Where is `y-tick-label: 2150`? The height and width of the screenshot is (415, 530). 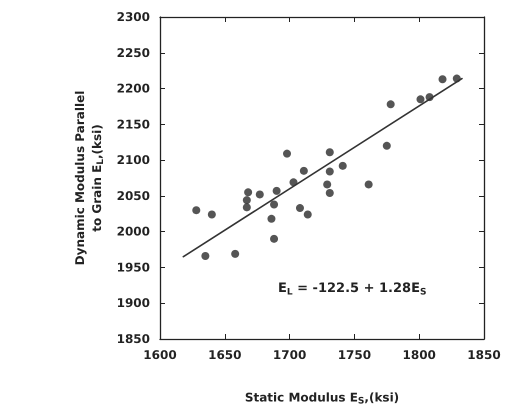 y-tick-label: 2150 is located at coordinates (133, 124).